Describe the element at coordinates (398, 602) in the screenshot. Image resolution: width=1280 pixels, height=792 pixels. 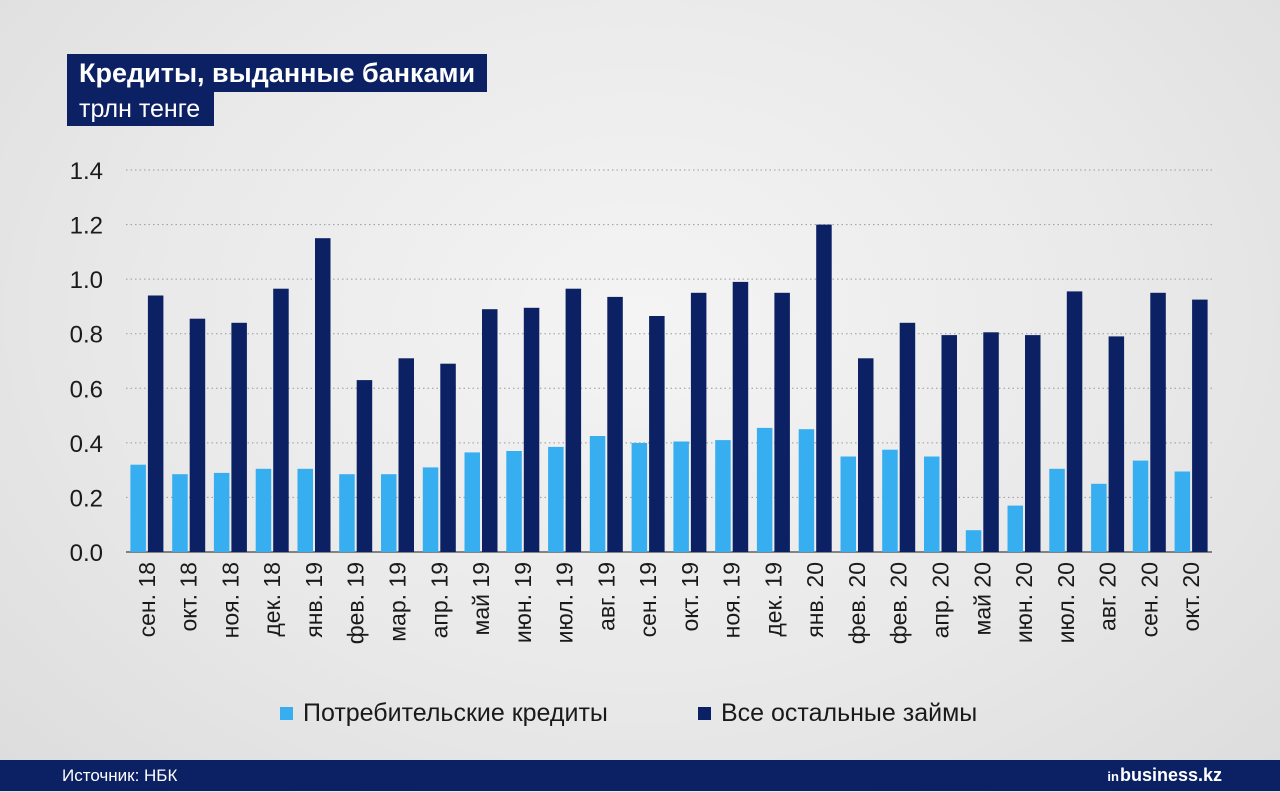
I see `x-tick-label: мар. 19` at that location.